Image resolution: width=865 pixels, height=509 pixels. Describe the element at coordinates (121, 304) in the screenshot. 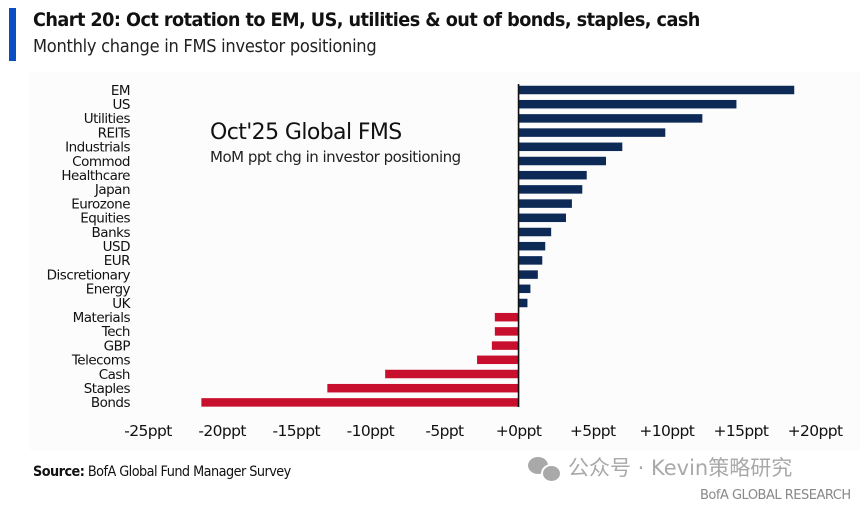

I see `category-label-uk: UK` at that location.